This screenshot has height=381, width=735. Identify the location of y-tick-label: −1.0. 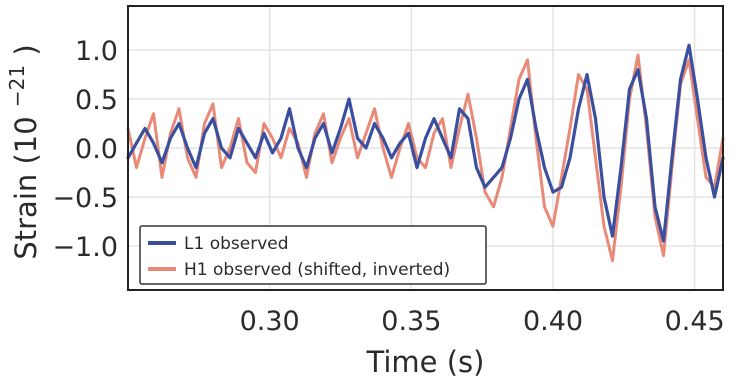
(85, 247).